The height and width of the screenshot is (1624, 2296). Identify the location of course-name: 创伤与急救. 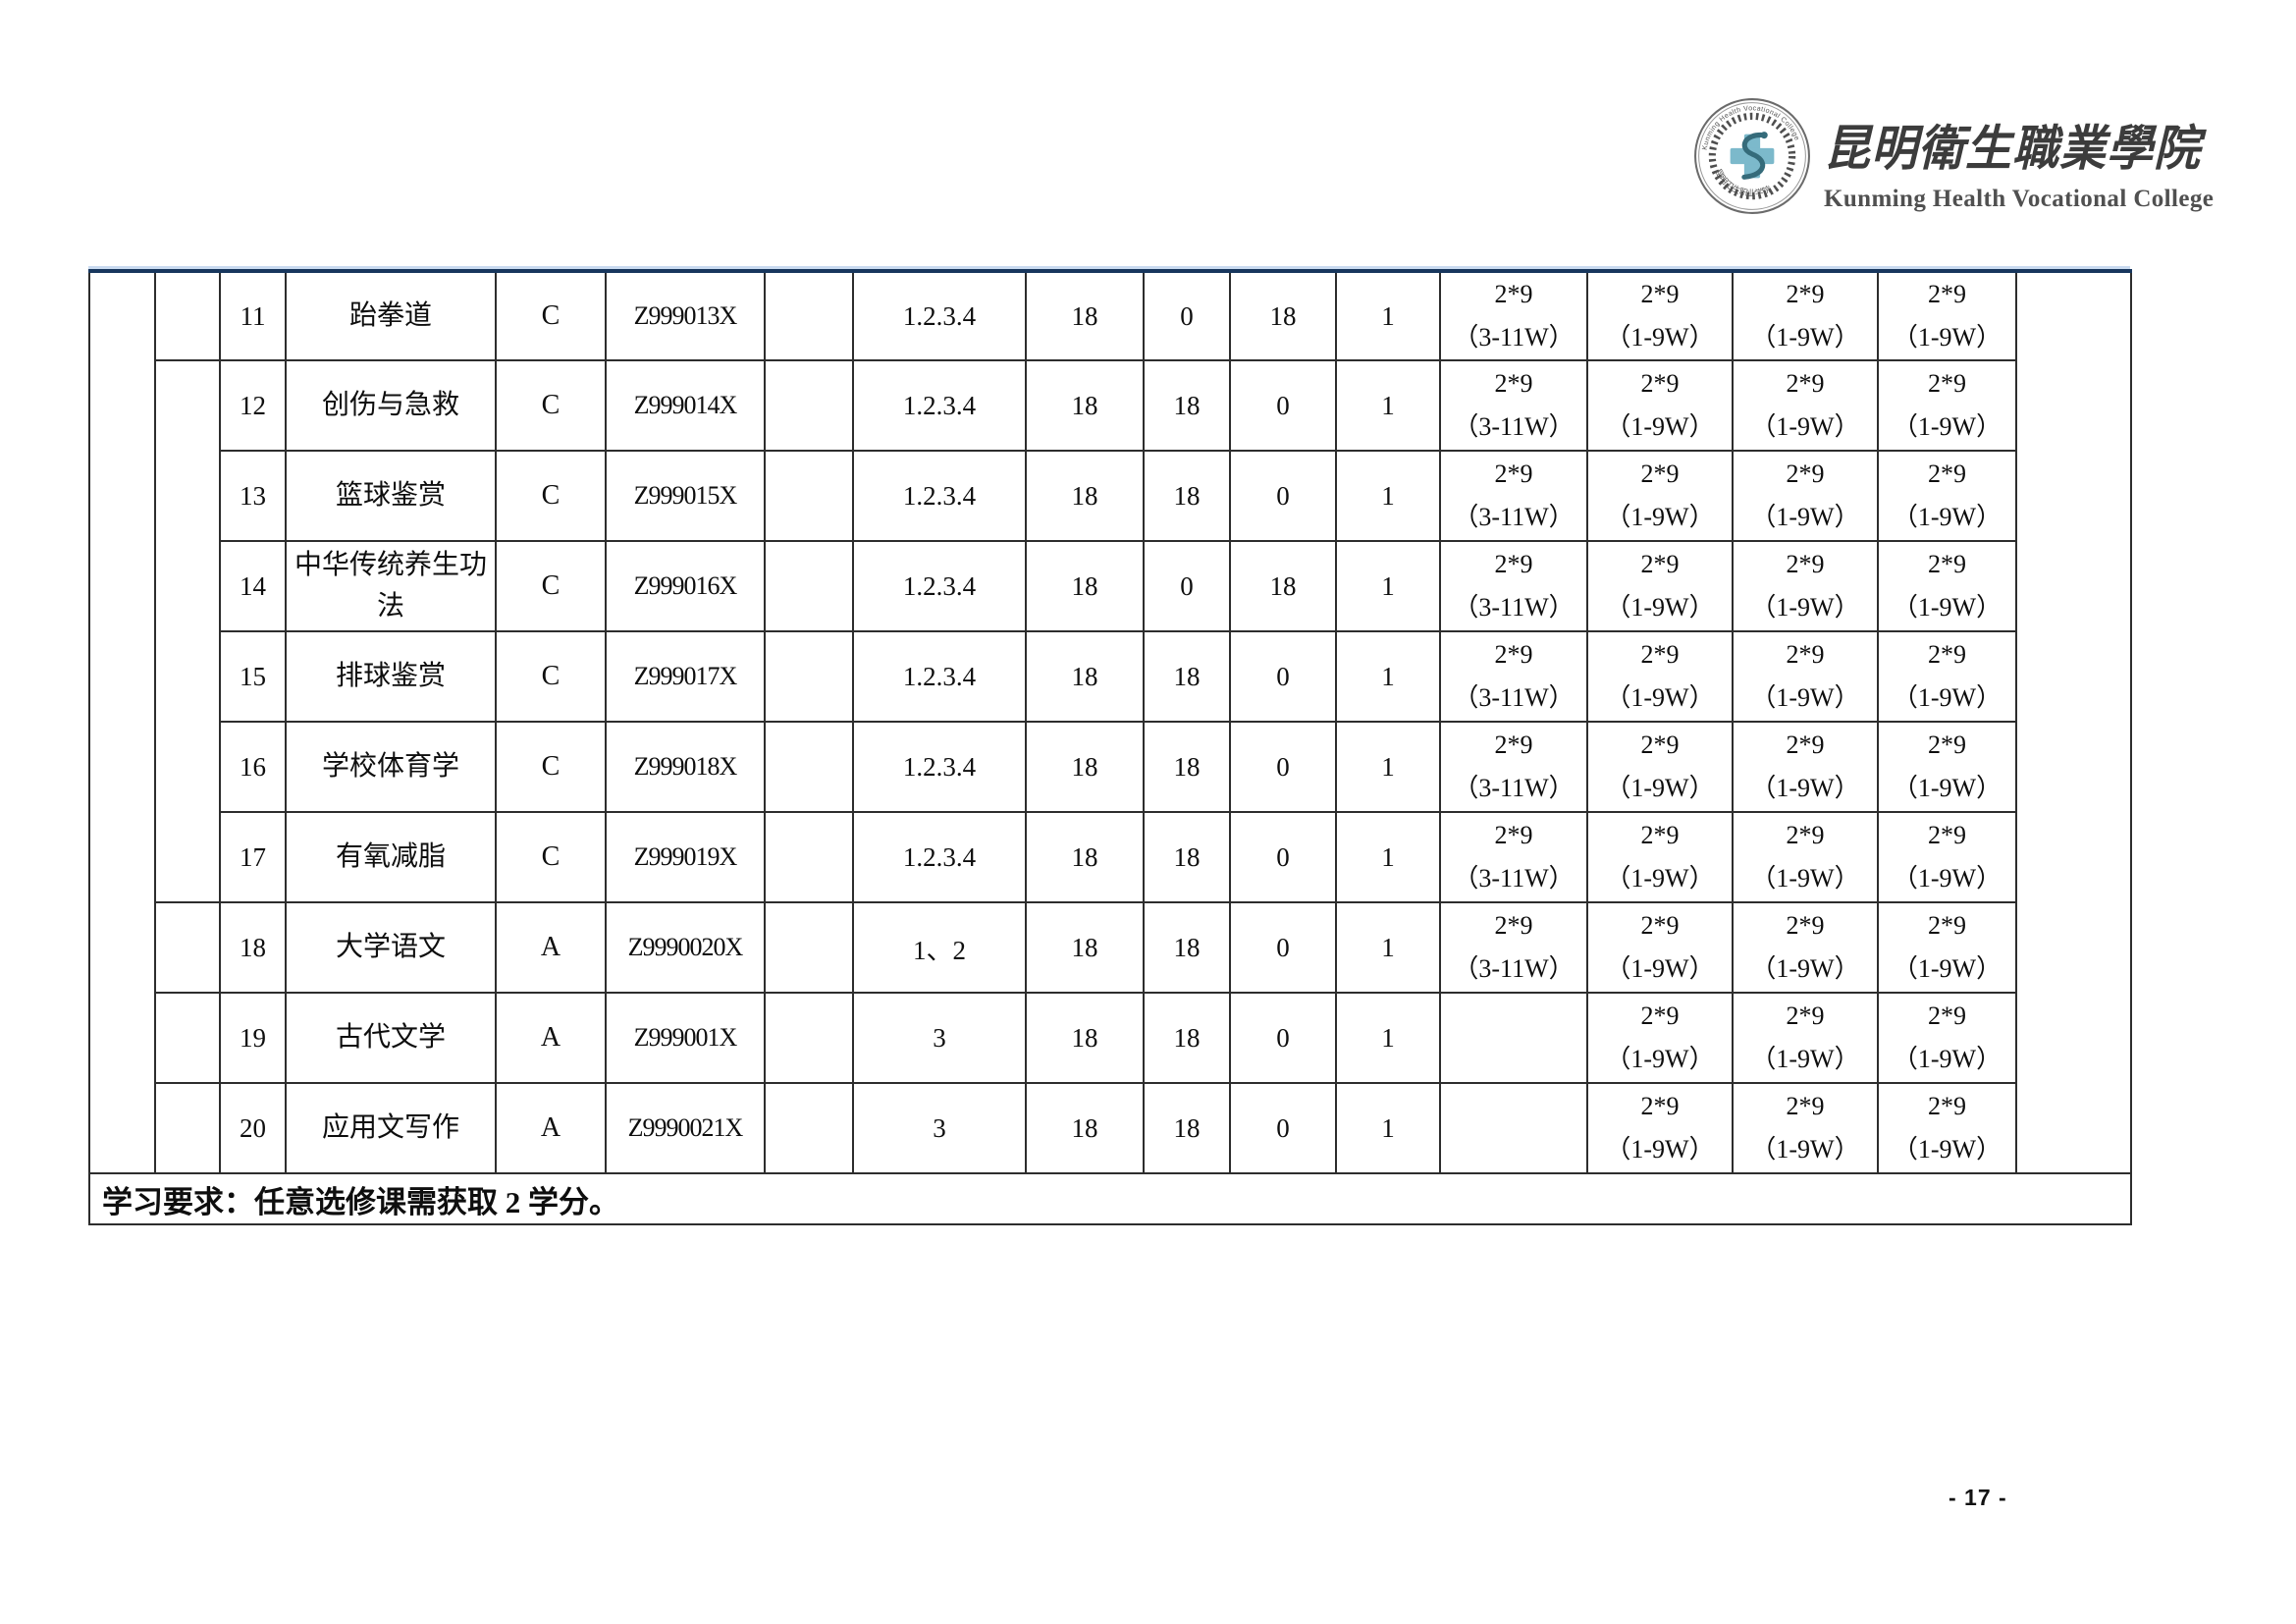
(391, 406).